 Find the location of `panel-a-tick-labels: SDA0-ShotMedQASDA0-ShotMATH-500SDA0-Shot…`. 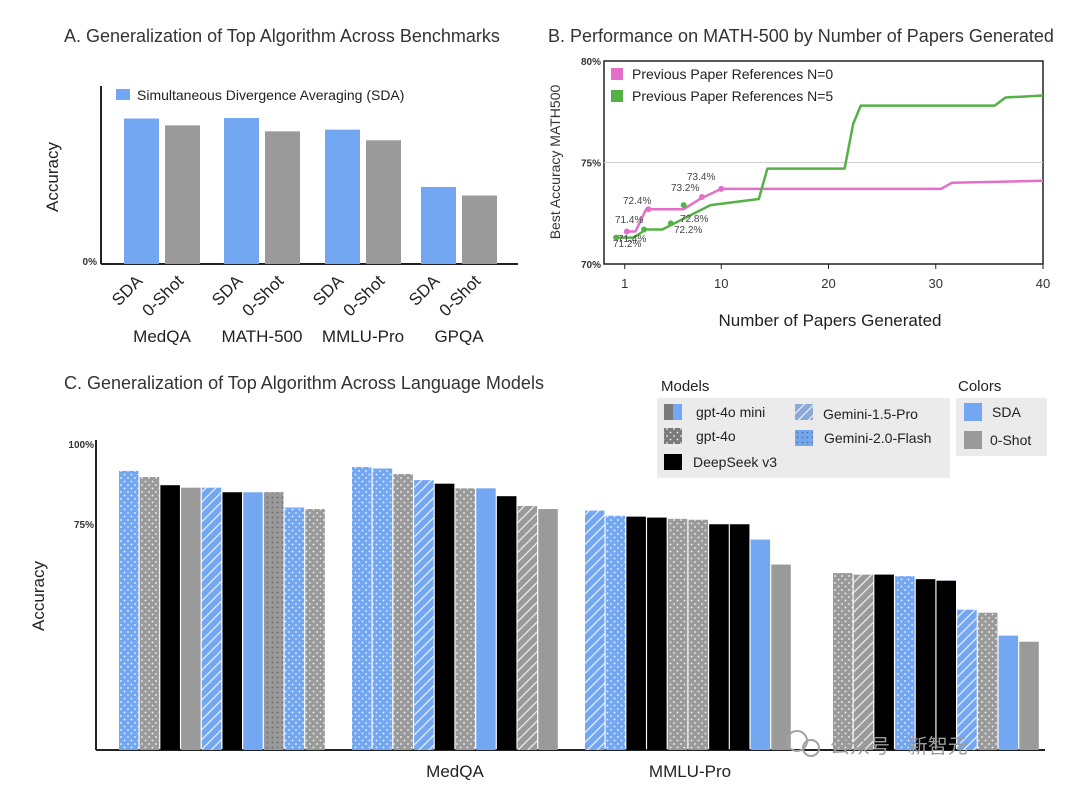

panel-a-tick-labels: SDA0-ShotMedQASDA0-ShotMATH-500SDA0-Shot… is located at coordinates (296, 308).